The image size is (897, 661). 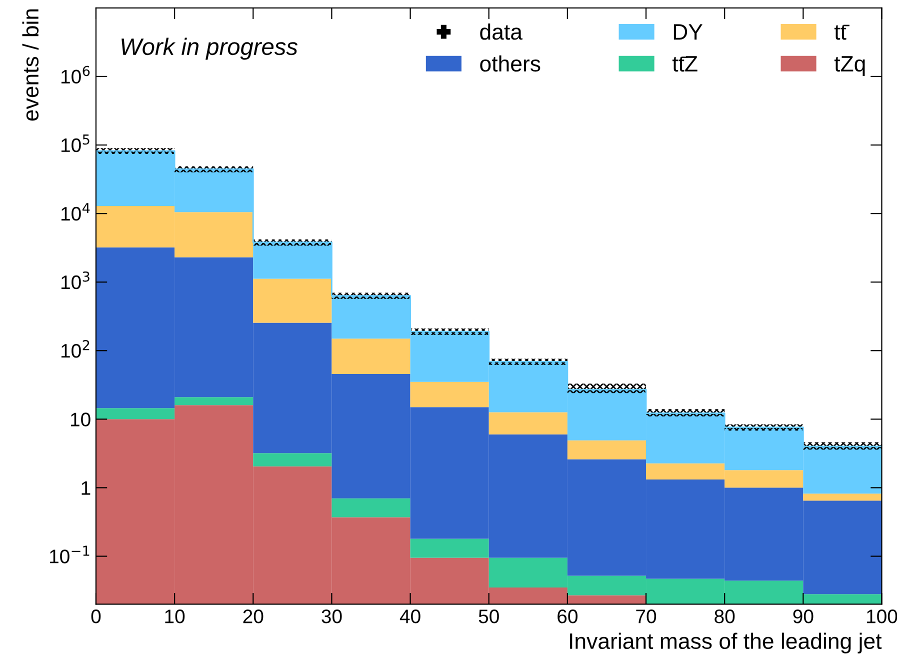 I want to click on x-tick-label: 80, so click(x=724, y=617).